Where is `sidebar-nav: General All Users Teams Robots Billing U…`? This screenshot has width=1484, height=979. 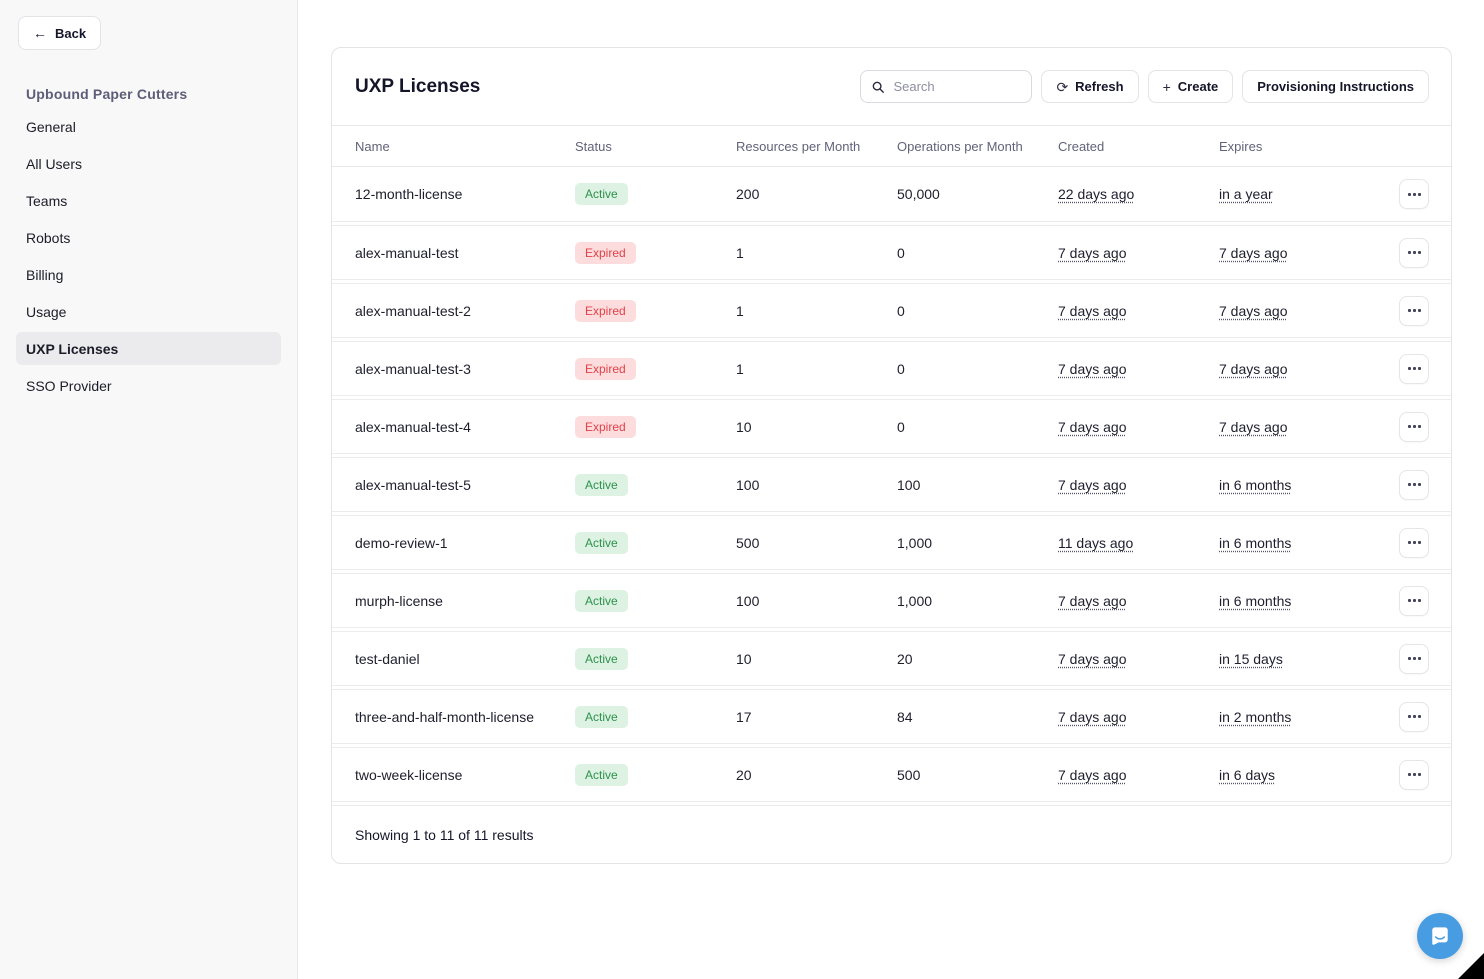 sidebar-nav: General All Users Teams Robots Billing U… is located at coordinates (148, 256).